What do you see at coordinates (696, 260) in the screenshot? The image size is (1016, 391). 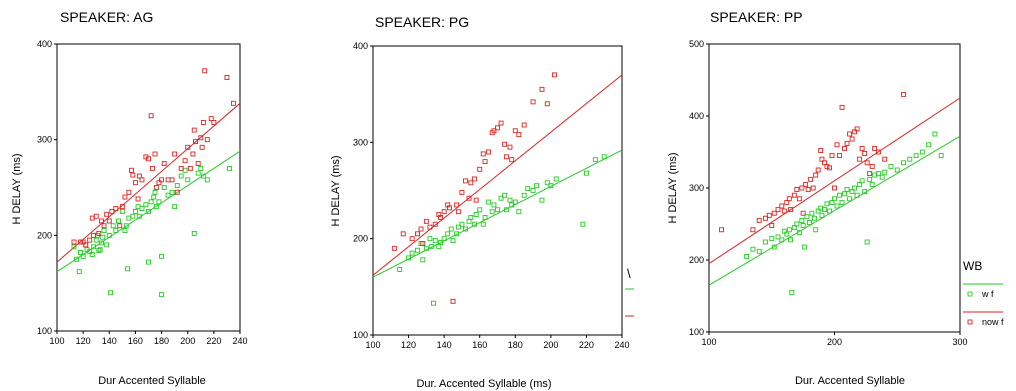 I see `y-tick-label: 200` at bounding box center [696, 260].